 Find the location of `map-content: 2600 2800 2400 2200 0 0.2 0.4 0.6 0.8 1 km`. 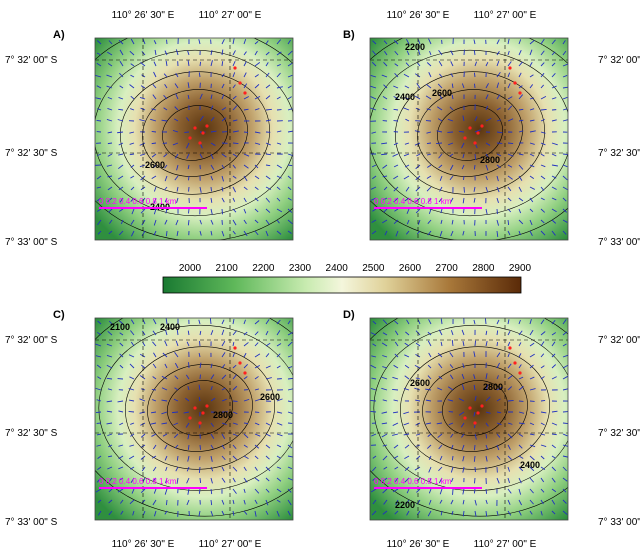

map-content: 2600 2800 2400 2200 0 0.2 0.4 0.6 0.8 1 km is located at coordinates (469, 419).